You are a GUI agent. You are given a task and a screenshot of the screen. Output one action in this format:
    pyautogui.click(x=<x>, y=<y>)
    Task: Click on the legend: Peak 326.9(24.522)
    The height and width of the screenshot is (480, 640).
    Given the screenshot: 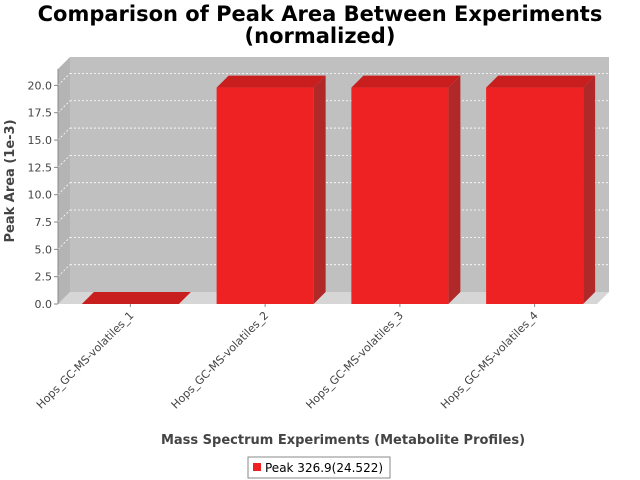 What is the action you would take?
    pyautogui.click(x=319, y=467)
    